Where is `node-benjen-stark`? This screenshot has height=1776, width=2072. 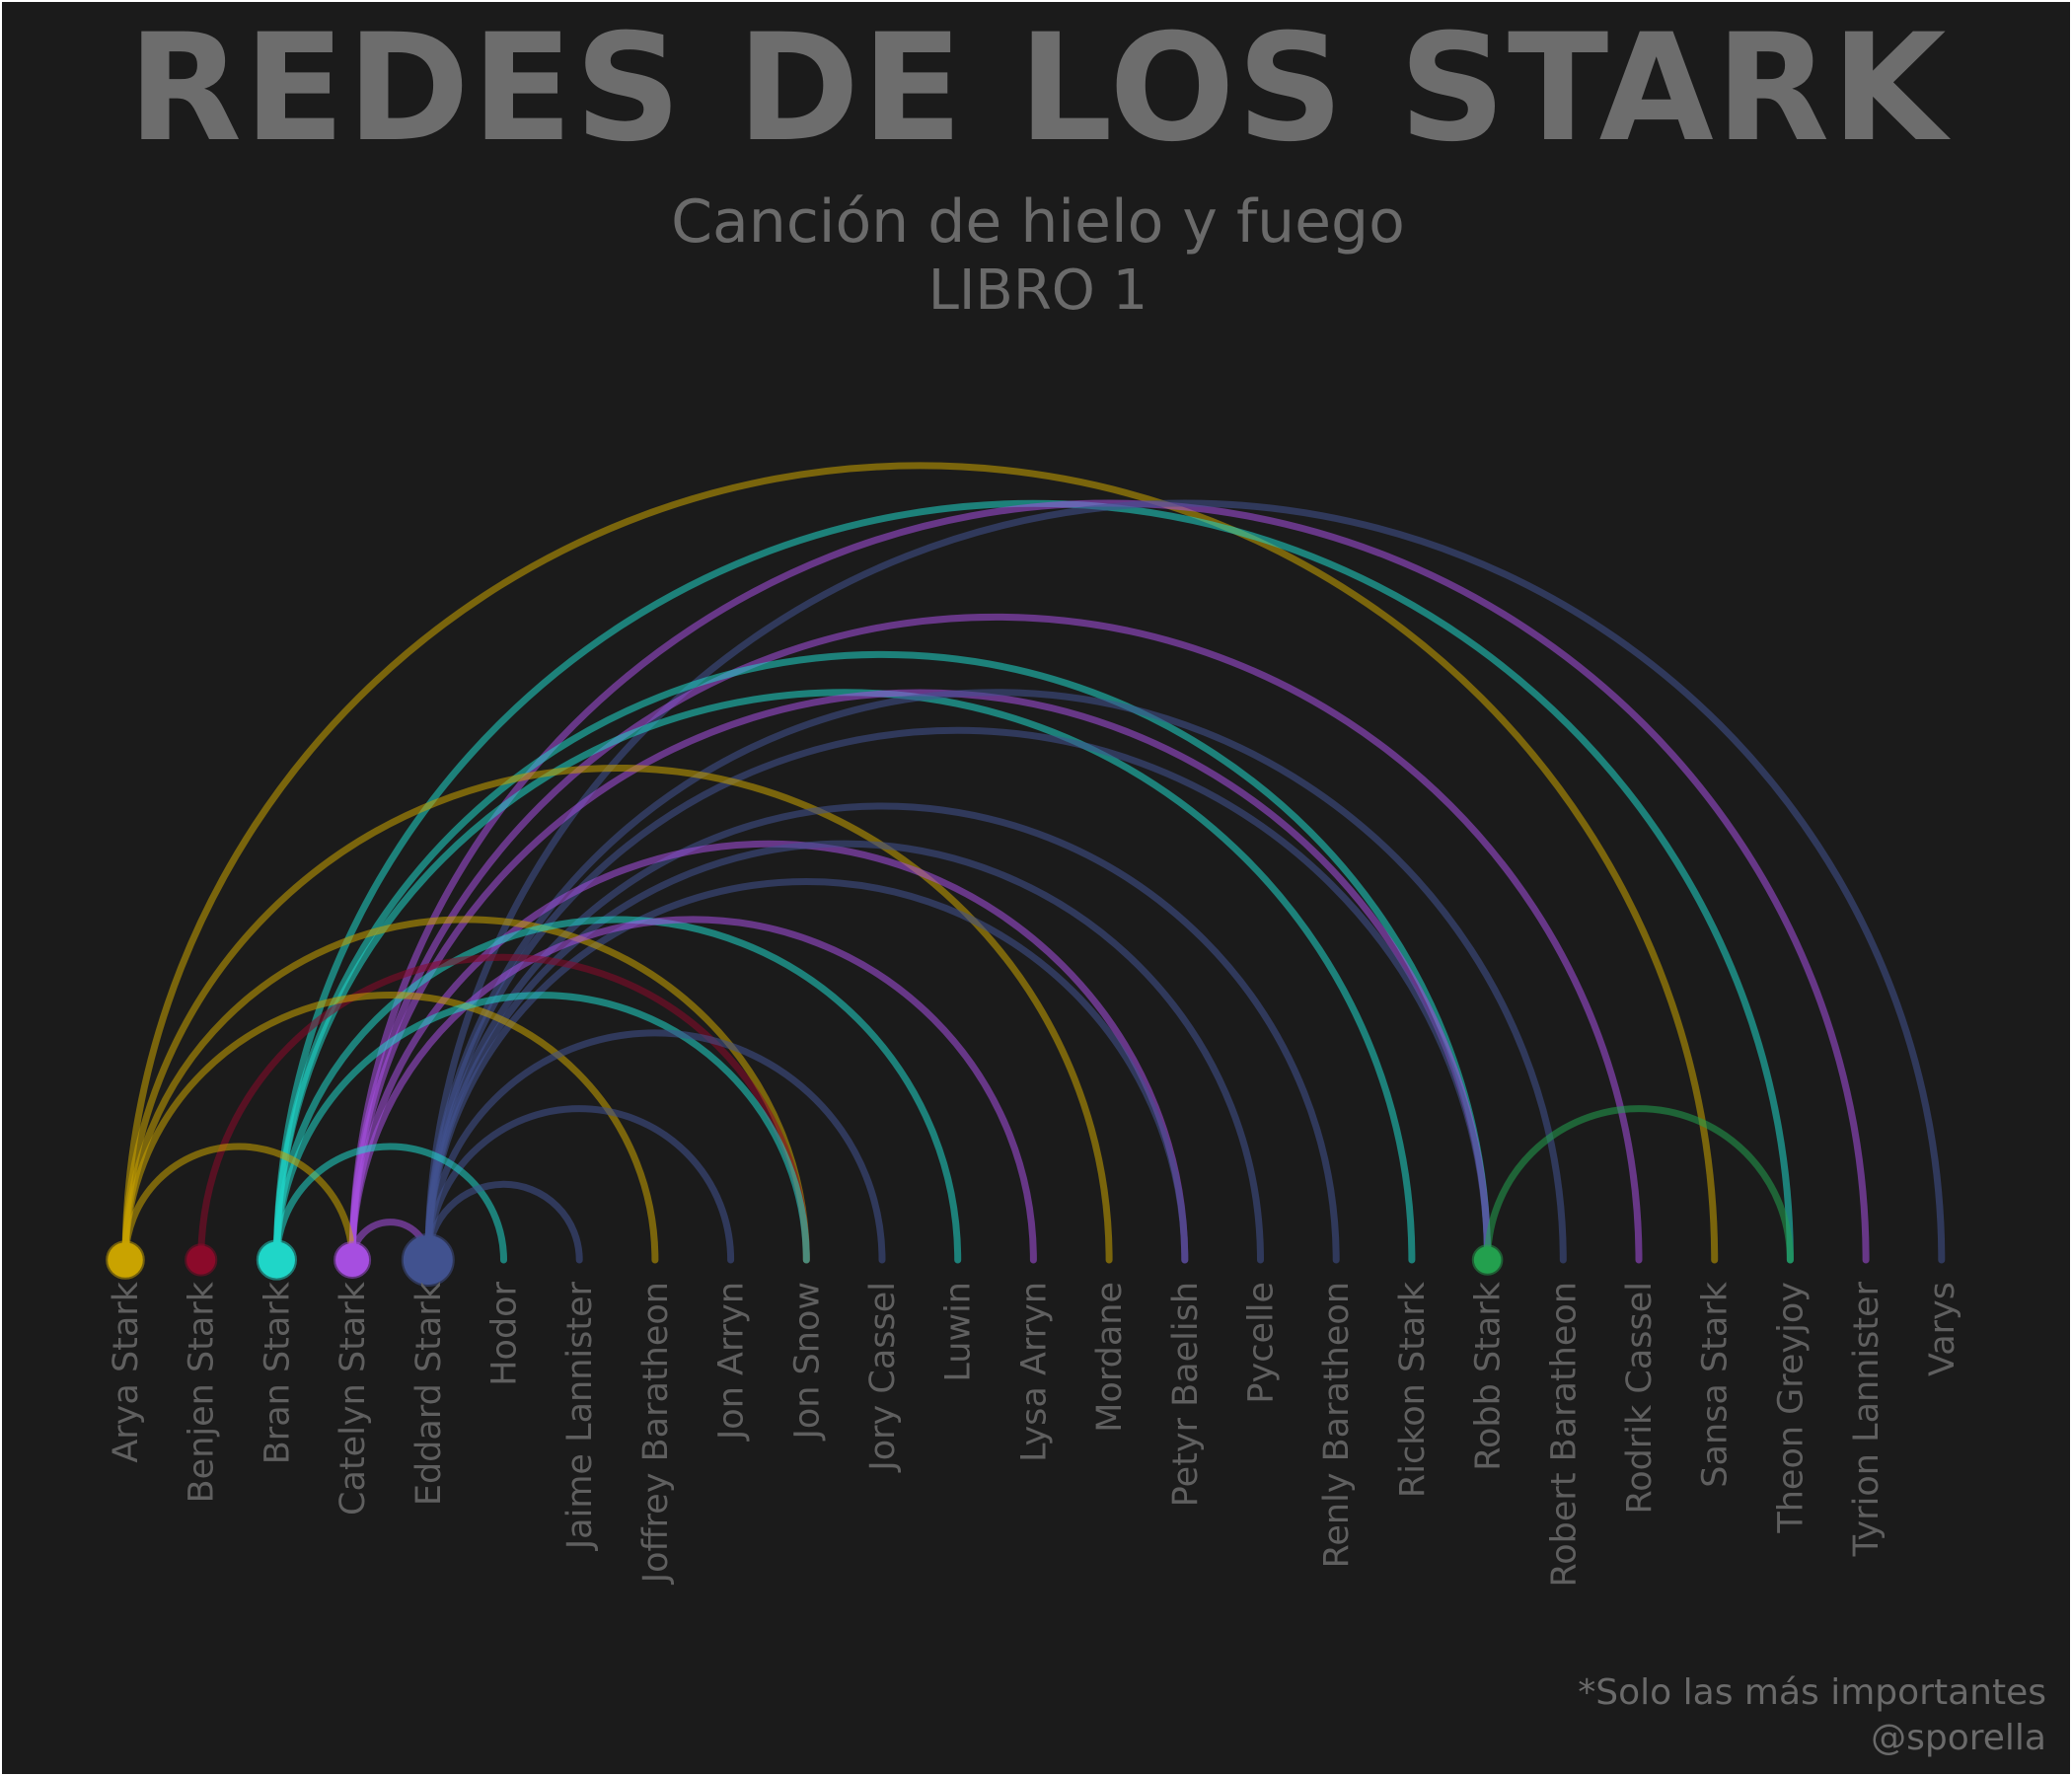 node-benjen-stark is located at coordinates (202, 1260).